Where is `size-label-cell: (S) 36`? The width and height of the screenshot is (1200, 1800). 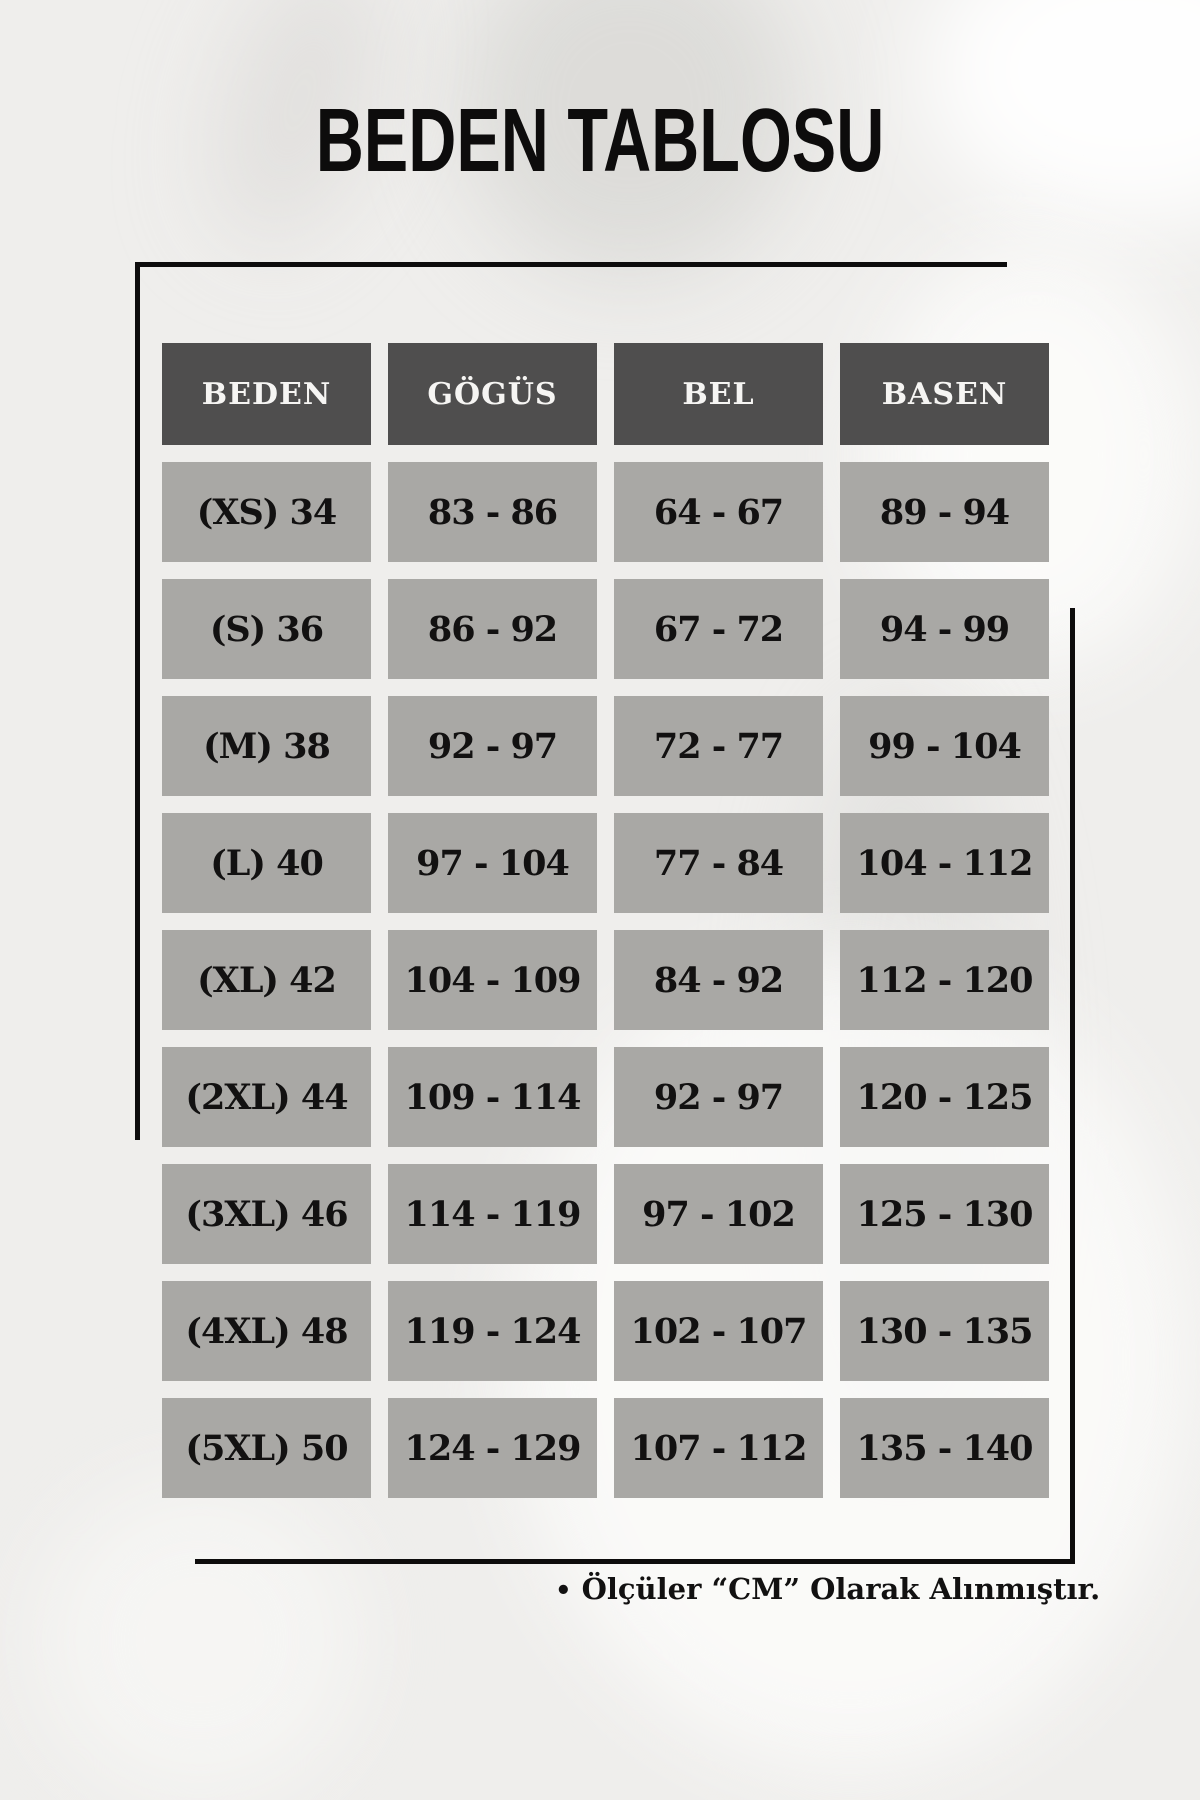
size-label-cell: (S) 36 is located at coordinates (266, 629).